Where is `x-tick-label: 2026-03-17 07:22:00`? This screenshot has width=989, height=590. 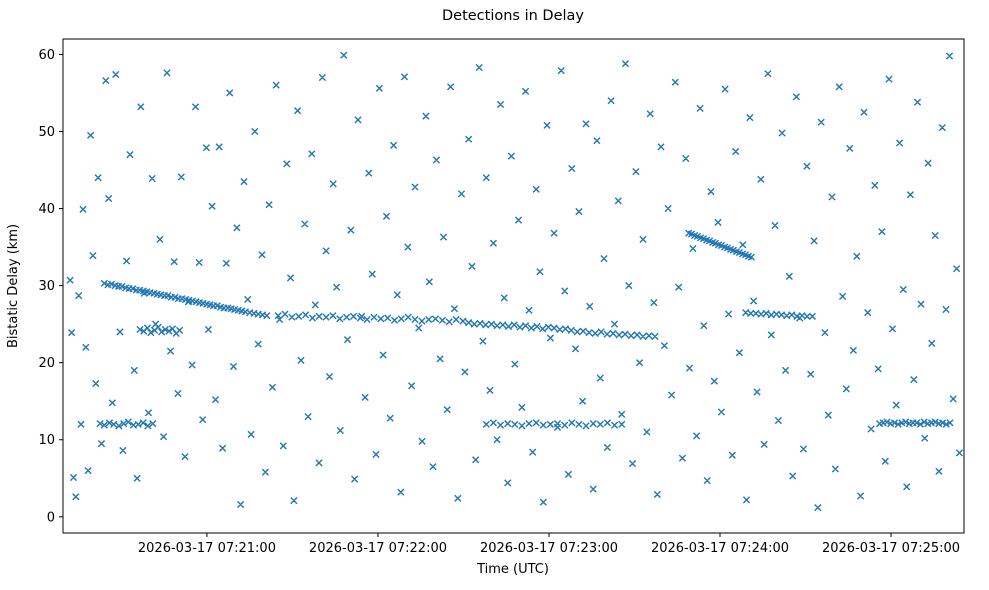 x-tick-label: 2026-03-17 07:22:00 is located at coordinates (378, 548).